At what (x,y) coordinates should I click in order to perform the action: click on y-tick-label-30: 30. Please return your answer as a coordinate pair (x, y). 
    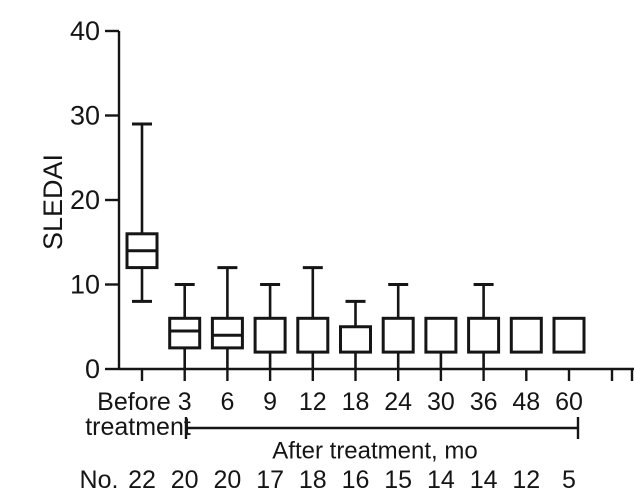
    Looking at the image, I should click on (85, 116).